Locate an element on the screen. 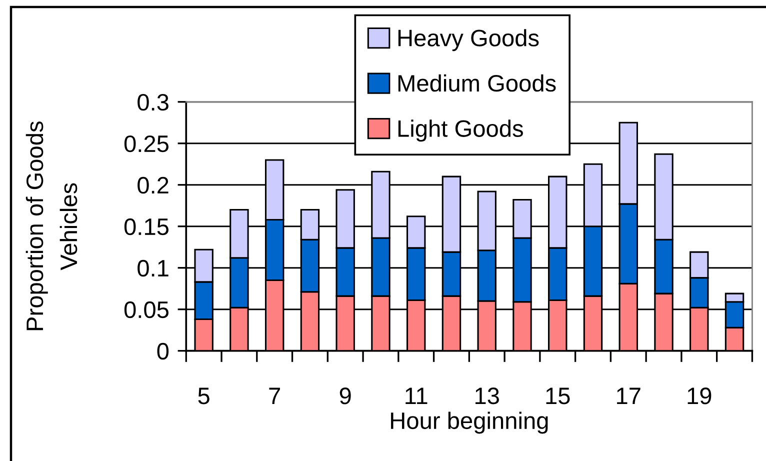  x-tick-label: 15 is located at coordinates (558, 396).